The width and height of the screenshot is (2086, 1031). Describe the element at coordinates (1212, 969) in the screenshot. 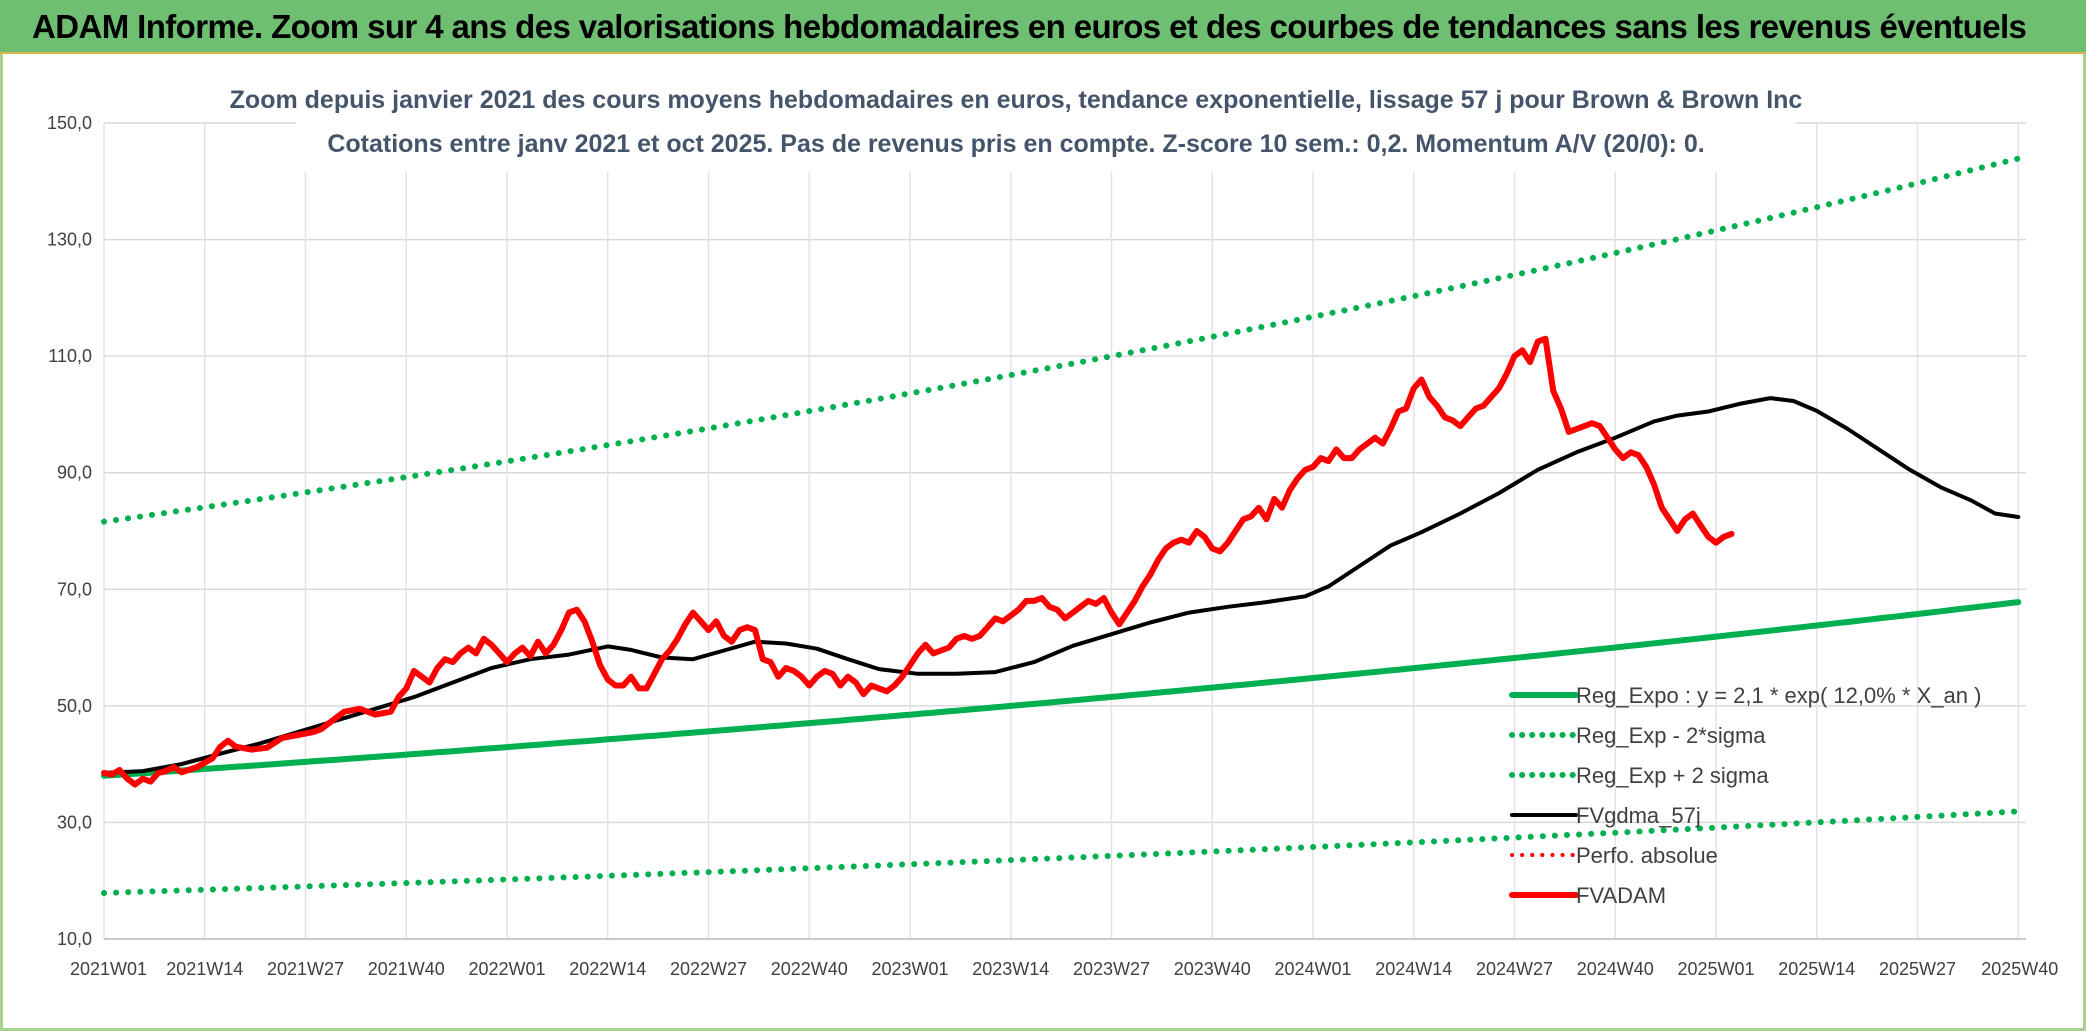

I see `x-tick-label: 2023W40` at that location.